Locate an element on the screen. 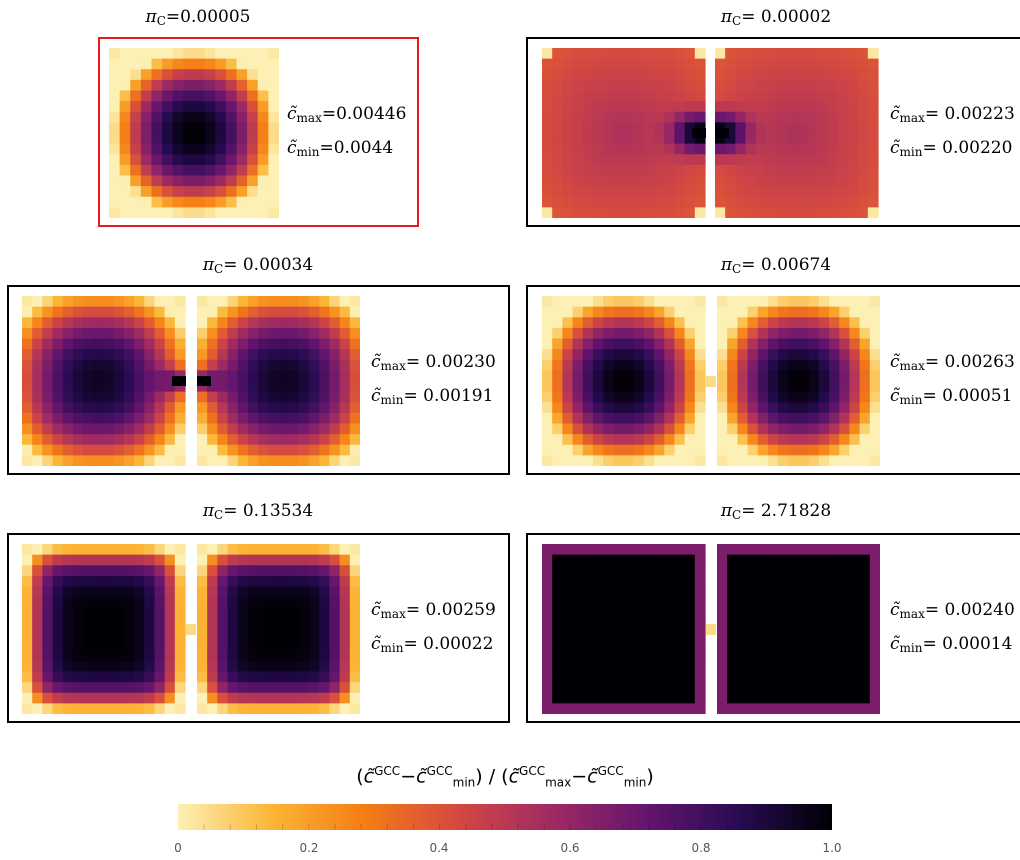 The width and height of the screenshot is (1020, 860). panel-1-cmax: c̃max=0.00446 is located at coordinates (347, 114).